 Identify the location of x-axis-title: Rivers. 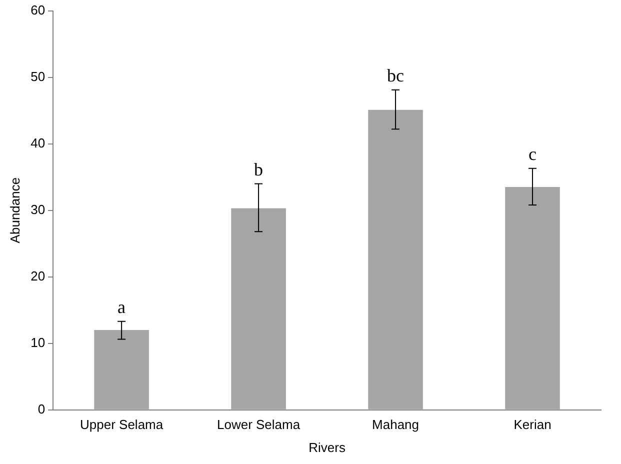
(327, 447).